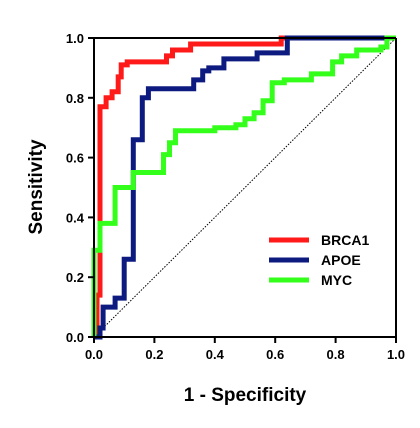 Image resolution: width=420 pixels, height=428 pixels. I want to click on x-tick-label: 0.2, so click(154, 354).